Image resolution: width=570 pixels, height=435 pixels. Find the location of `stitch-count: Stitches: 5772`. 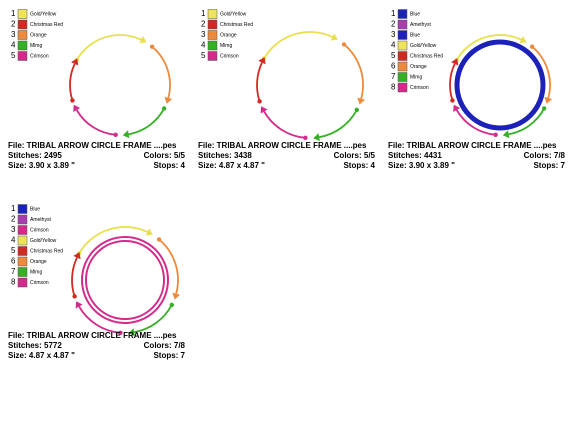

stitch-count: Stitches: 5772 is located at coordinates (35, 345).